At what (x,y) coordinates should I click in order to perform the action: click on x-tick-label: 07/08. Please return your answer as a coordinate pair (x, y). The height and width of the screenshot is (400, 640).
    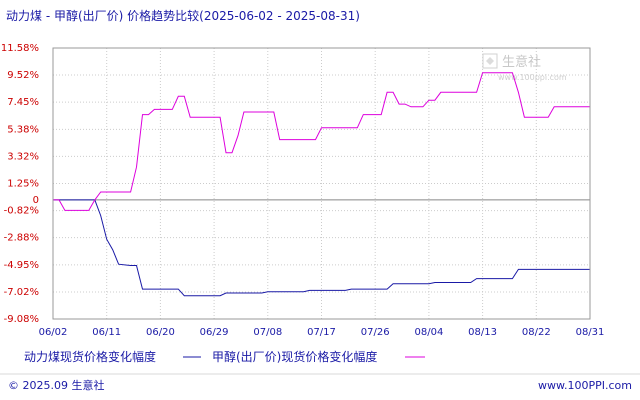
    Looking at the image, I should click on (267, 332).